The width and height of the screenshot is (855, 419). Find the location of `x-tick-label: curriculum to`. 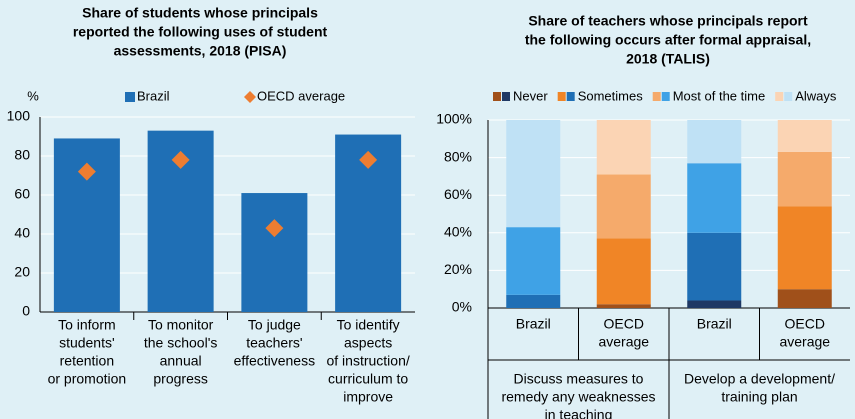

x-tick-label: curriculum to is located at coordinates (368, 379).